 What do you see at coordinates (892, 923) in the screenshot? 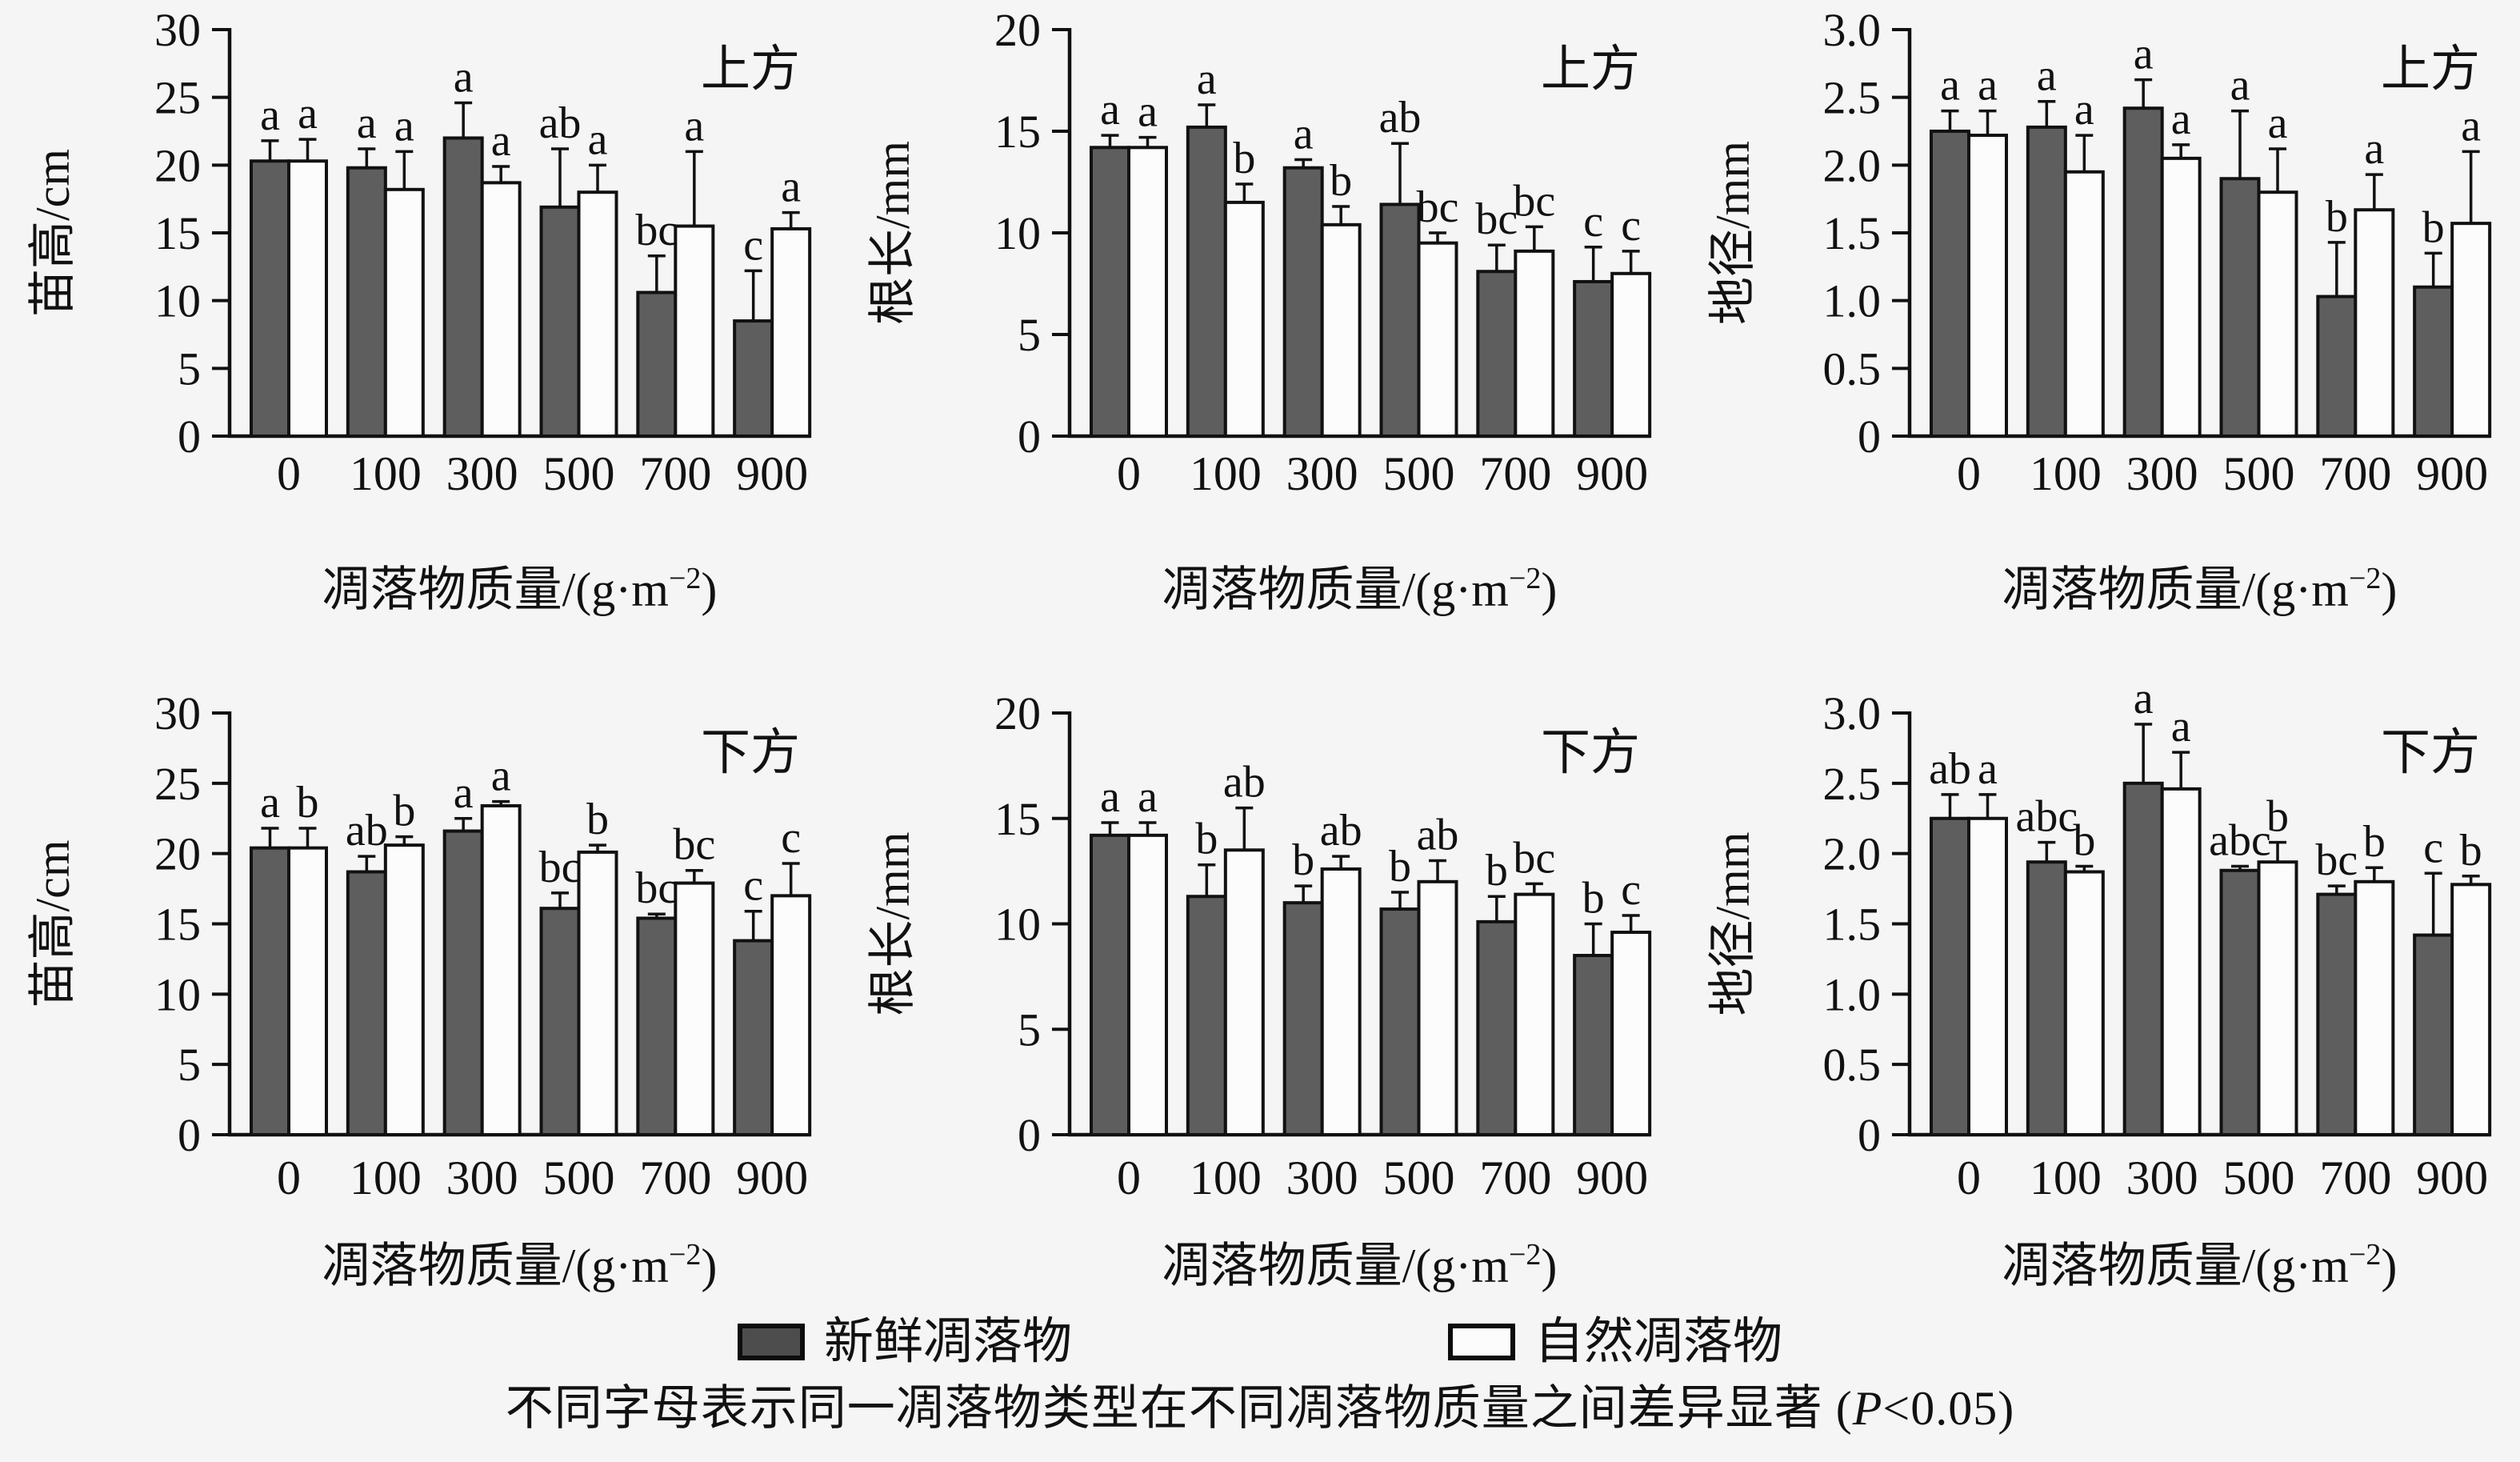
I see `svg-text: 根长/mm` at bounding box center [892, 923].